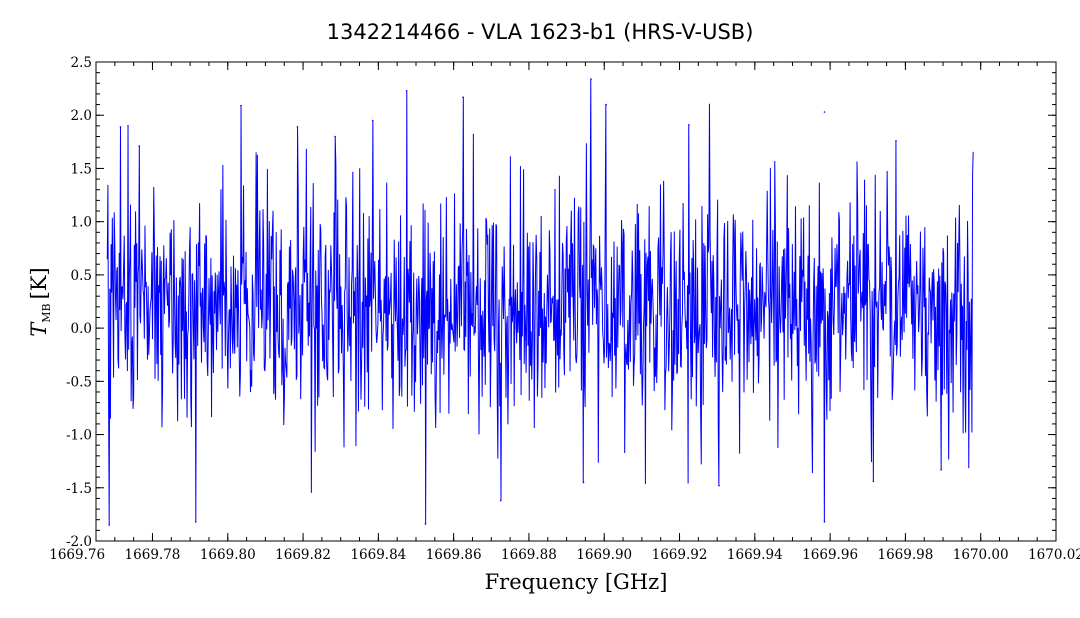  I want to click on x-tick-label: 1669.86, so click(454, 555).